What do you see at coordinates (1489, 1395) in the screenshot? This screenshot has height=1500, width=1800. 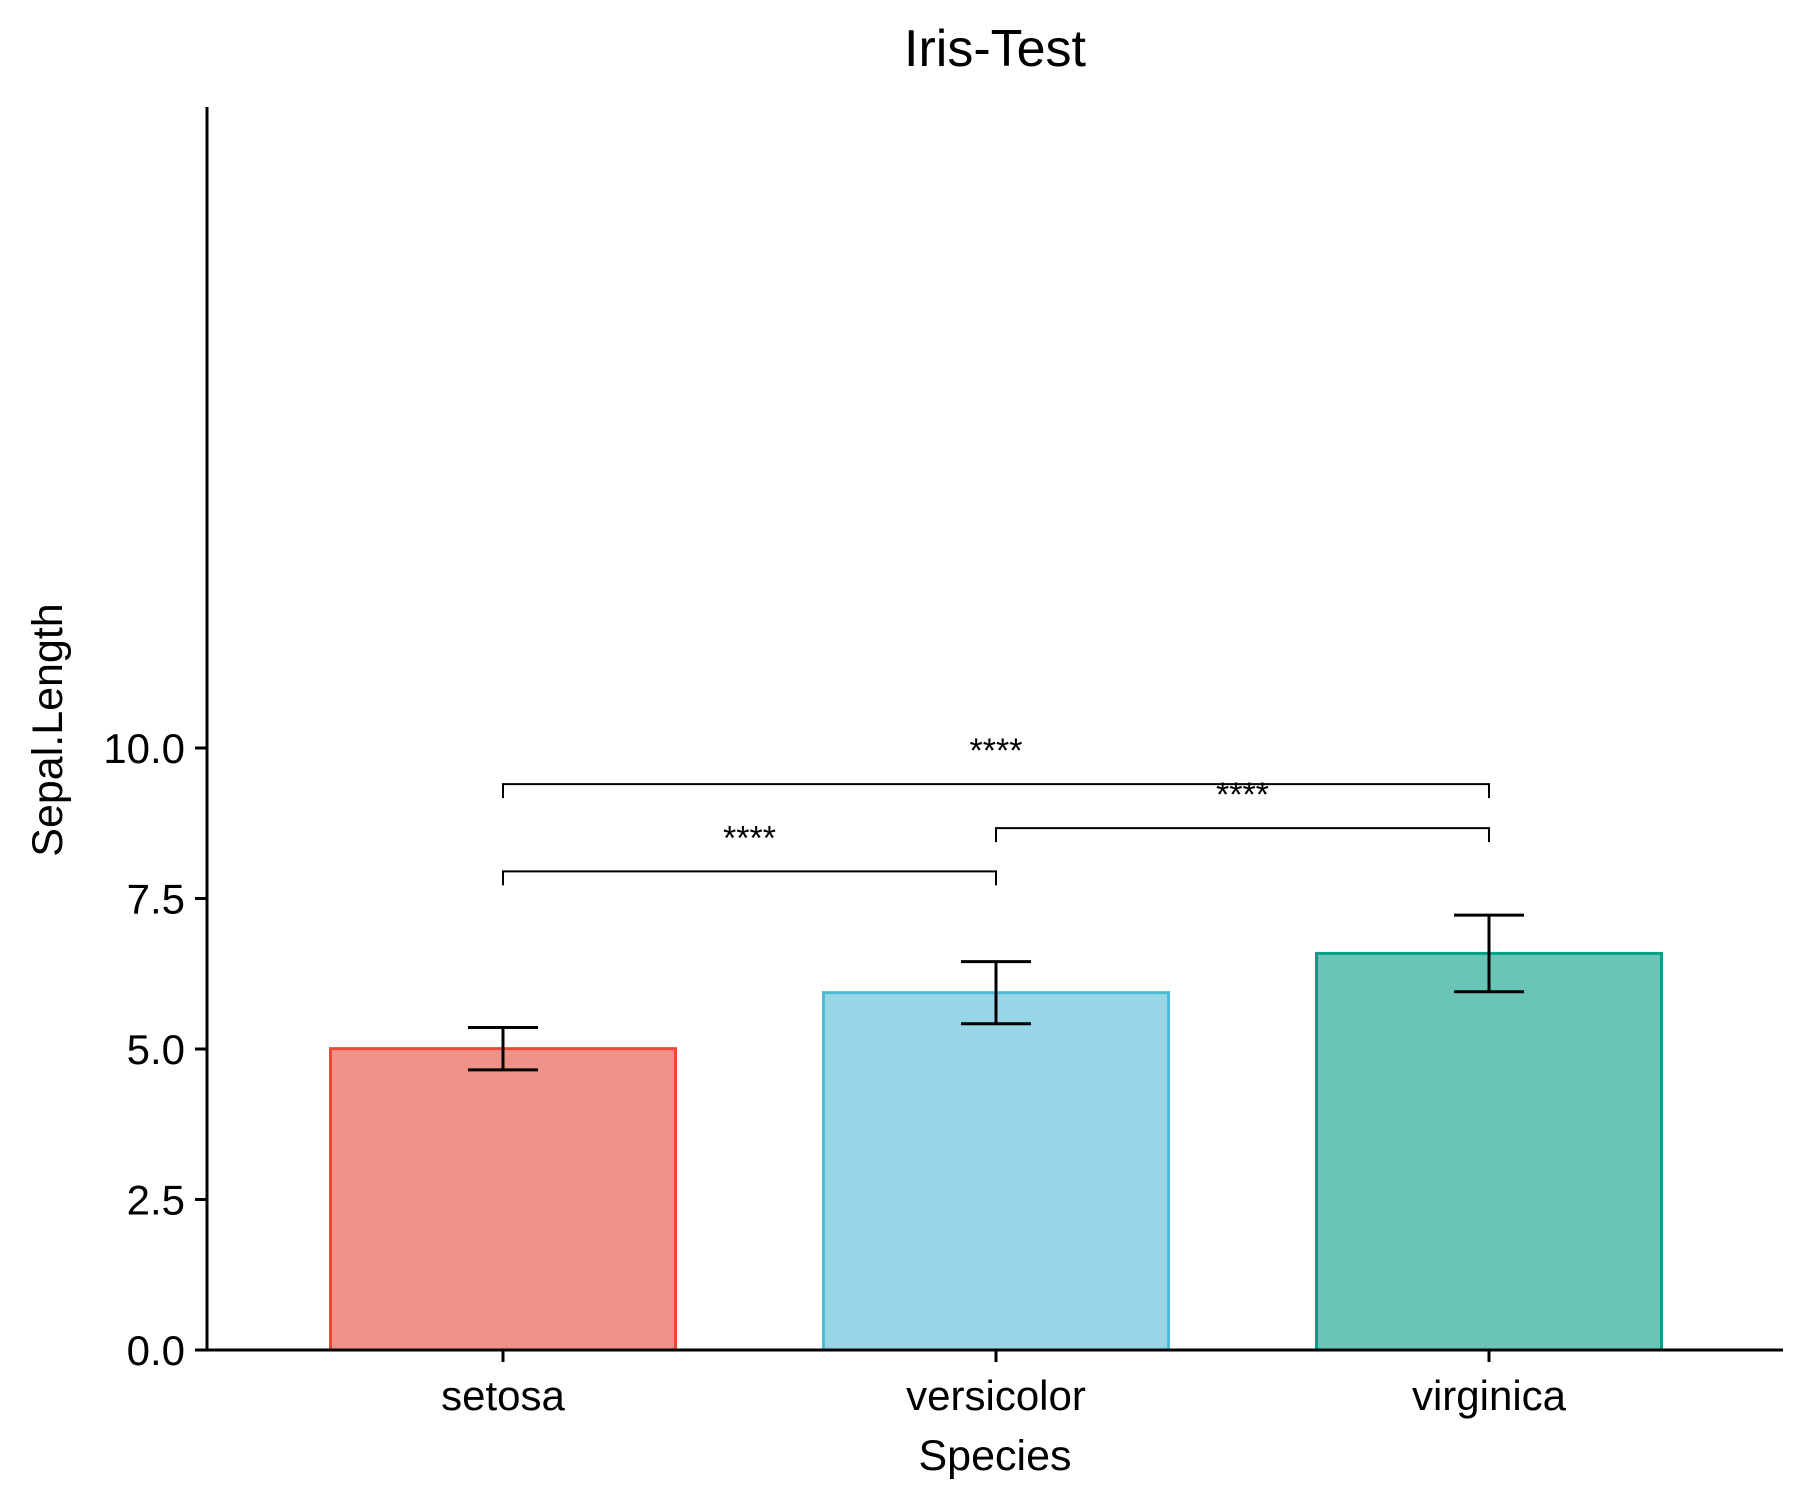 I see `x-tick-label-virginica: virginica` at bounding box center [1489, 1395].